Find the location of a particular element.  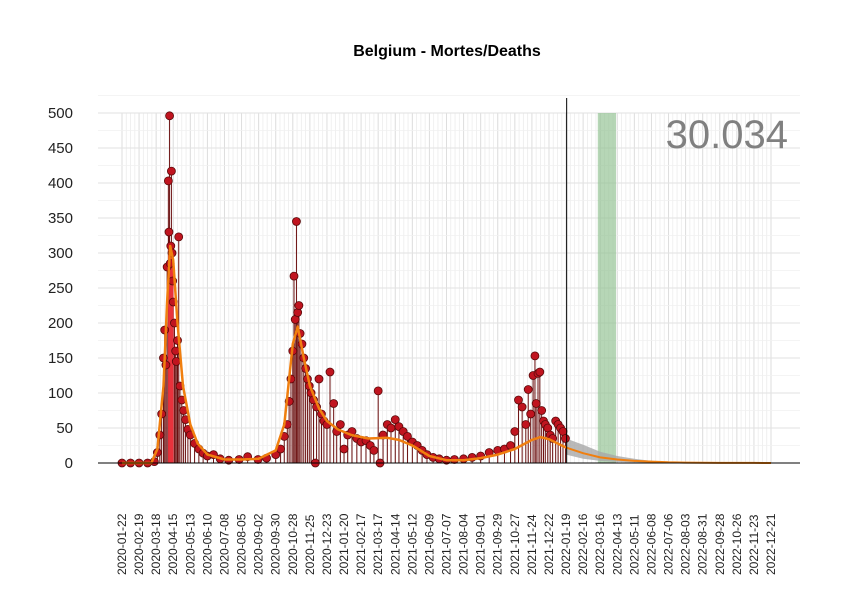

y-tick-label: 350 is located at coordinates (60, 218).